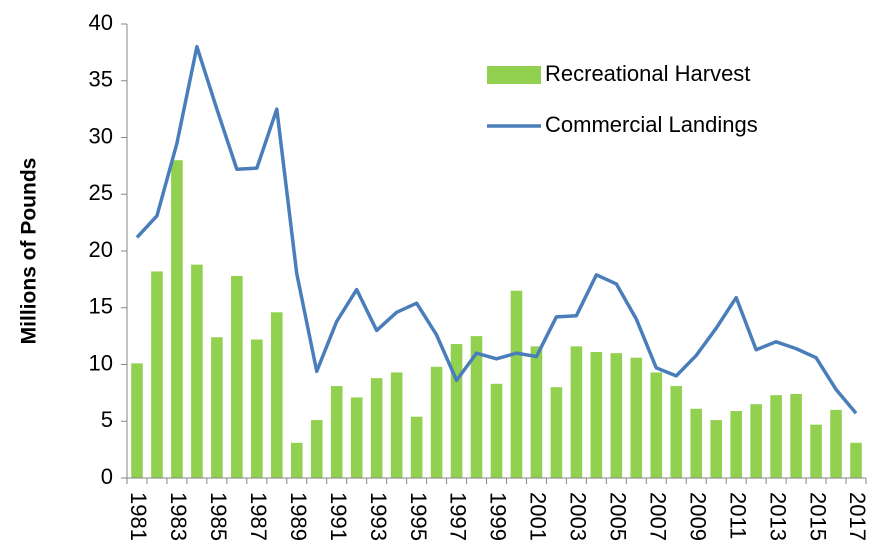  Describe the element at coordinates (777, 516) in the screenshot. I see `x-tick-label: 2013` at that location.